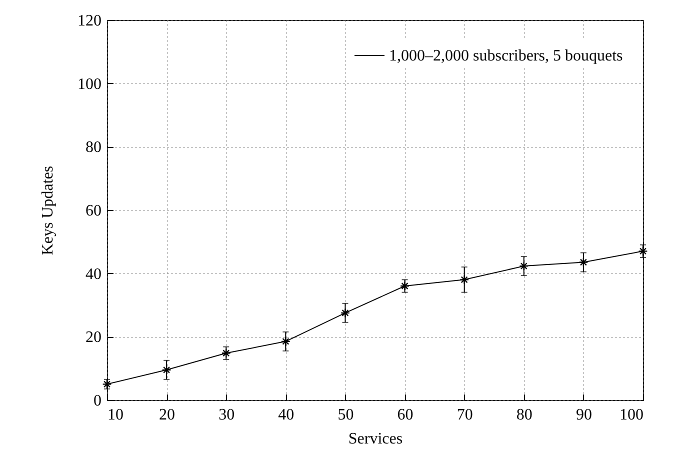  I want to click on x-tick-label: 80, so click(524, 415).